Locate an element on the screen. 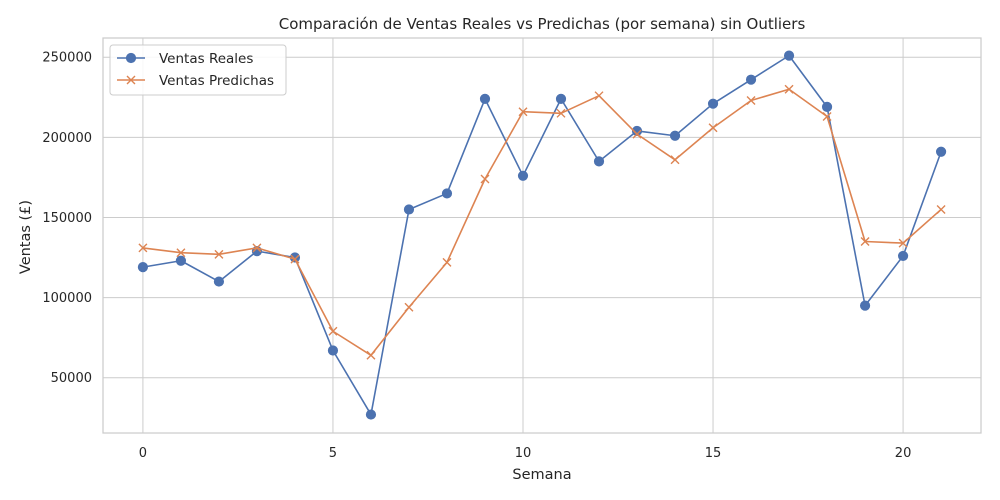 The height and width of the screenshot is (500, 1000). y-tick-label: 50000 is located at coordinates (71, 378).